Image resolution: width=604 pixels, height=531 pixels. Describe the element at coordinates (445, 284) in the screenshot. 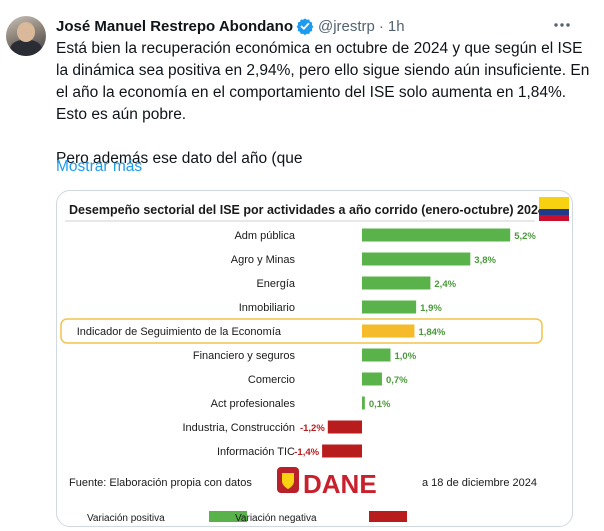

I see `value-label: 2,4%` at that location.